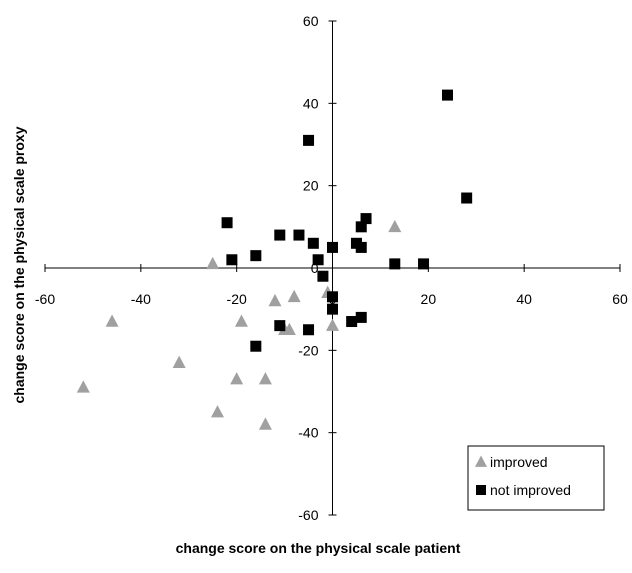 Image resolution: width=632 pixels, height=573 pixels. Describe the element at coordinates (311, 186) in the screenshot. I see `y-tick-label: 20` at that location.